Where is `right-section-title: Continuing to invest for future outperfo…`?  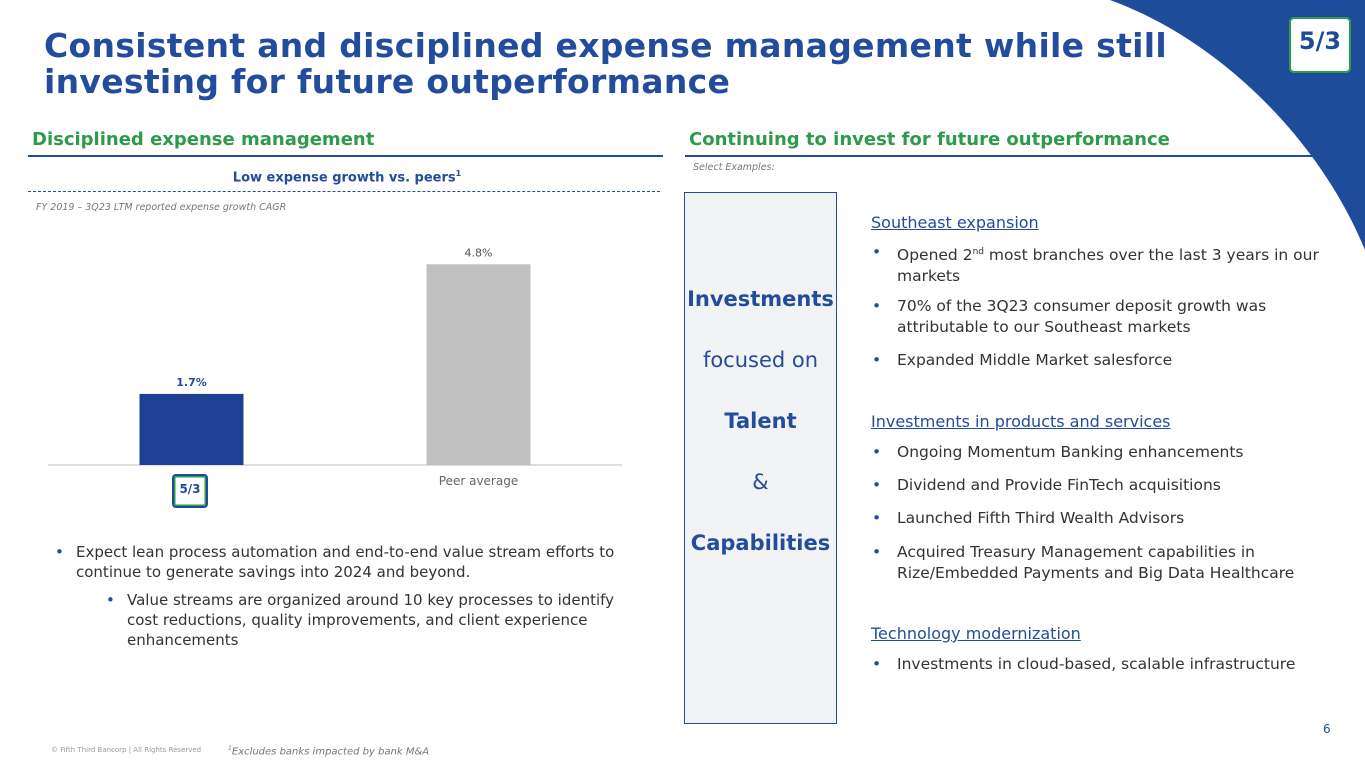
right-section-title: Continuing to invest for future outperfo… is located at coordinates (929, 139).